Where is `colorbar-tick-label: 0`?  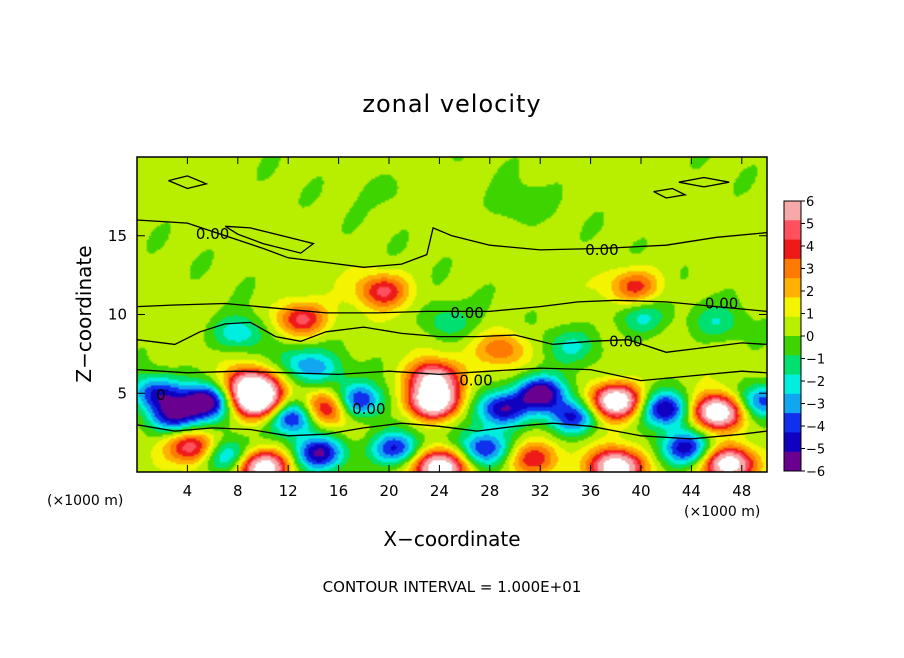
colorbar-tick-label: 0 is located at coordinates (810, 337).